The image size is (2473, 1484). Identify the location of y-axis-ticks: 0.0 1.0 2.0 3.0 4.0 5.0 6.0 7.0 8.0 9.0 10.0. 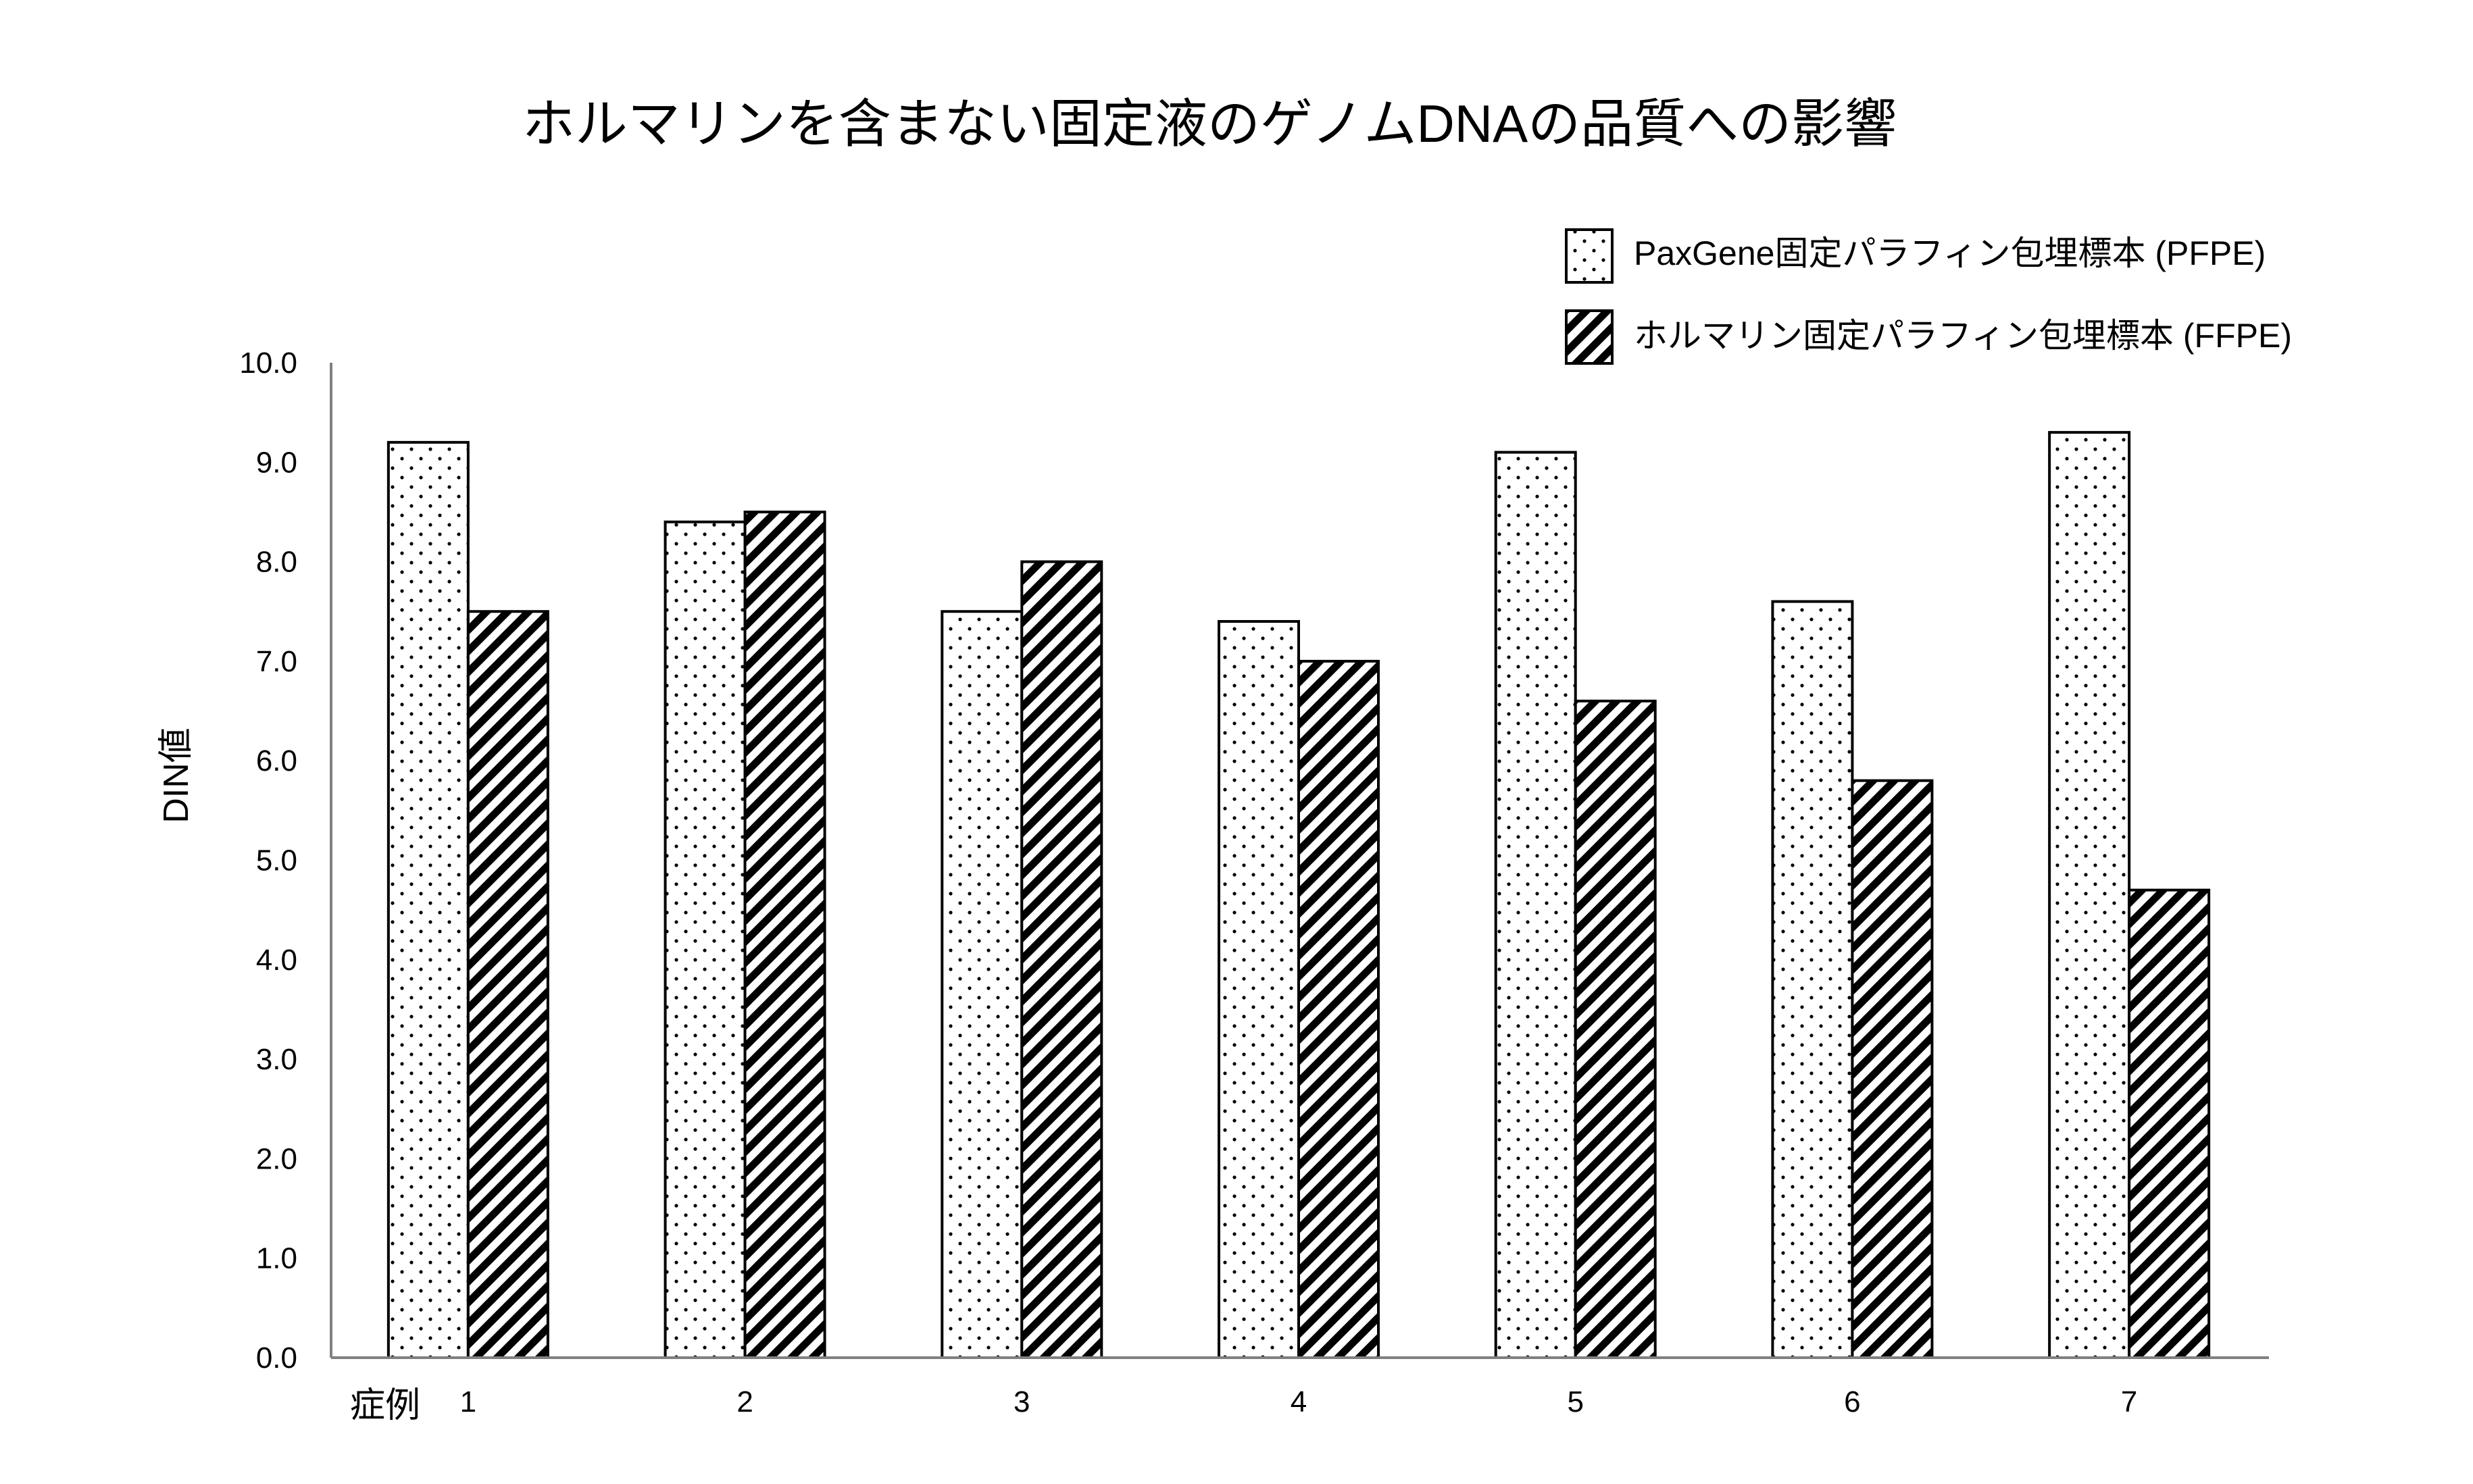
(268, 861).